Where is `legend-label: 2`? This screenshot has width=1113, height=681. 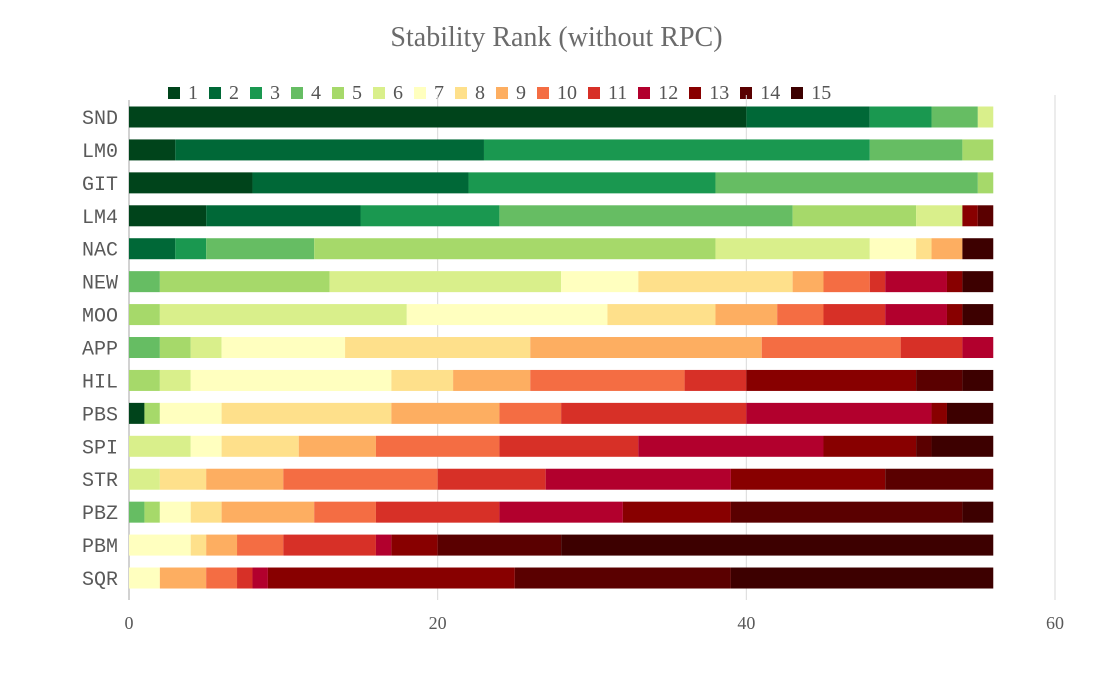 legend-label: 2 is located at coordinates (234, 92).